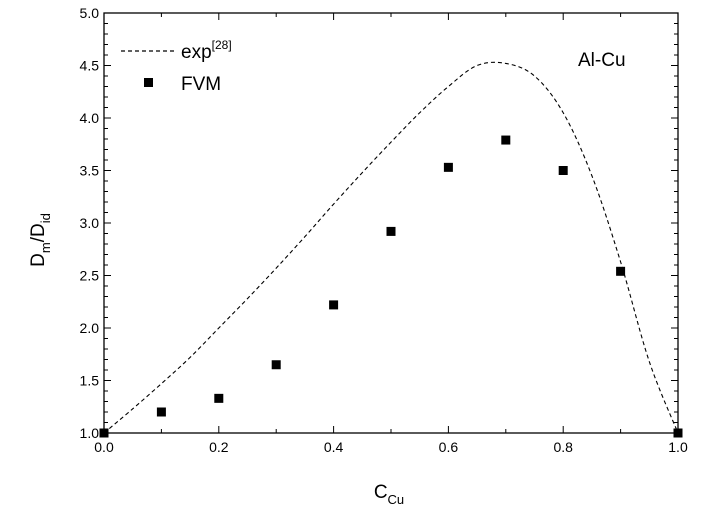 Image resolution: width=702 pixels, height=510 pixels. What do you see at coordinates (334, 447) in the screenshot?
I see `x-tick-label: 0.4` at bounding box center [334, 447].